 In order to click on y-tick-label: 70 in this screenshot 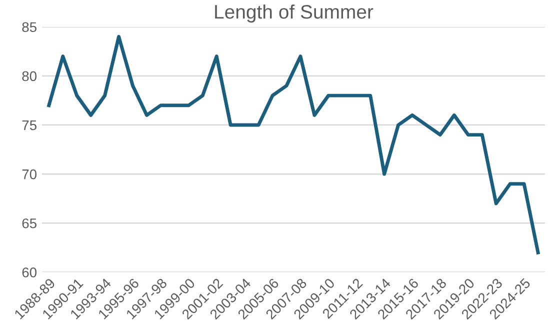, I will do `click(29, 174)`.